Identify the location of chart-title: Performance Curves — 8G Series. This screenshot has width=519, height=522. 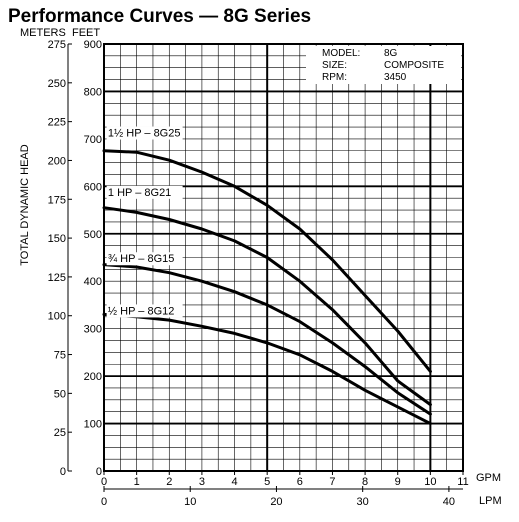
(159, 16).